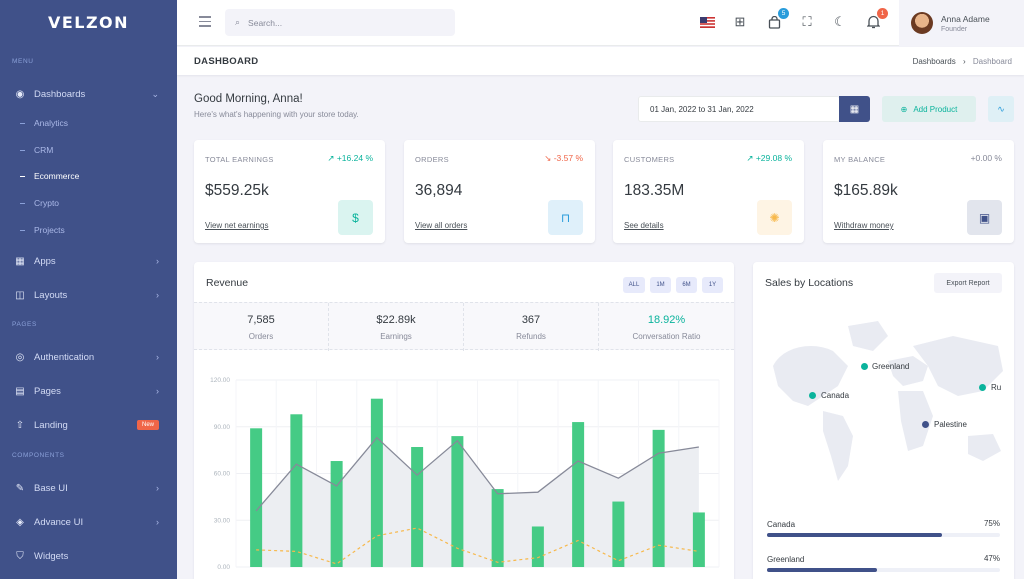  What do you see at coordinates (740, 21) in the screenshot?
I see `apps-grid-icon: ⊞` at bounding box center [740, 21].